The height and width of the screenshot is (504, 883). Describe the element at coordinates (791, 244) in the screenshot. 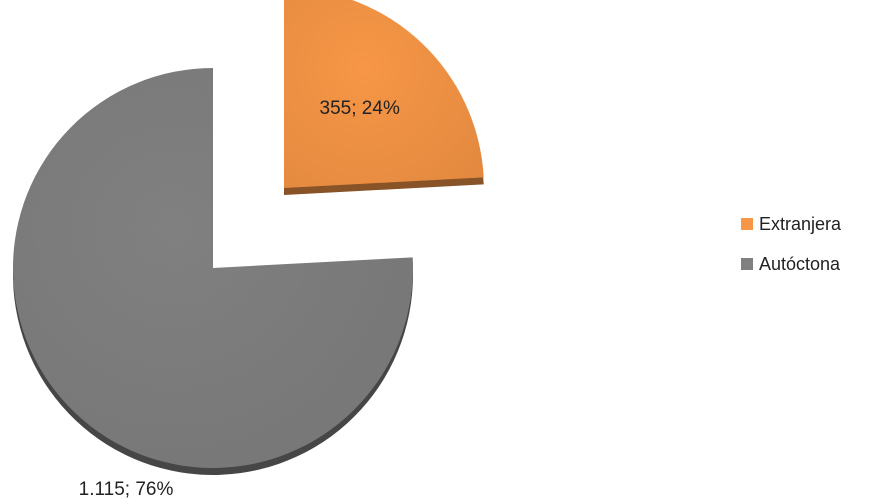

I see `chart-legend: Extranjera Autóctona` at that location.